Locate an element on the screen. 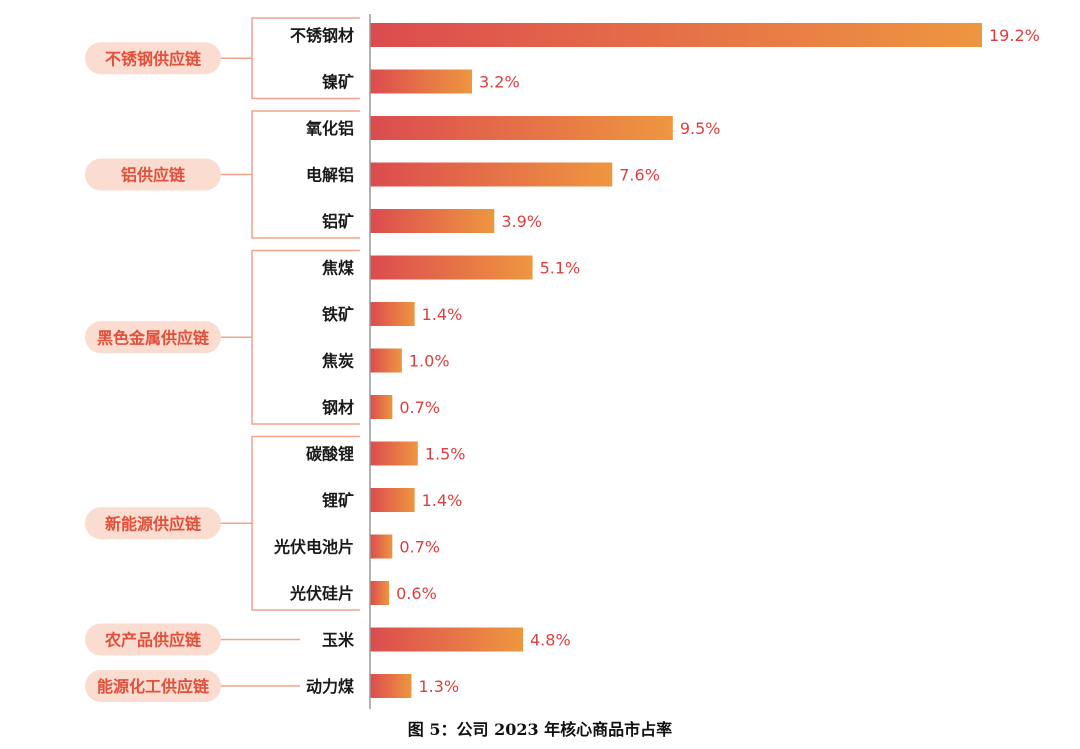 The height and width of the screenshot is (749, 1080). group-label: 新能源供应链 is located at coordinates (153, 523).